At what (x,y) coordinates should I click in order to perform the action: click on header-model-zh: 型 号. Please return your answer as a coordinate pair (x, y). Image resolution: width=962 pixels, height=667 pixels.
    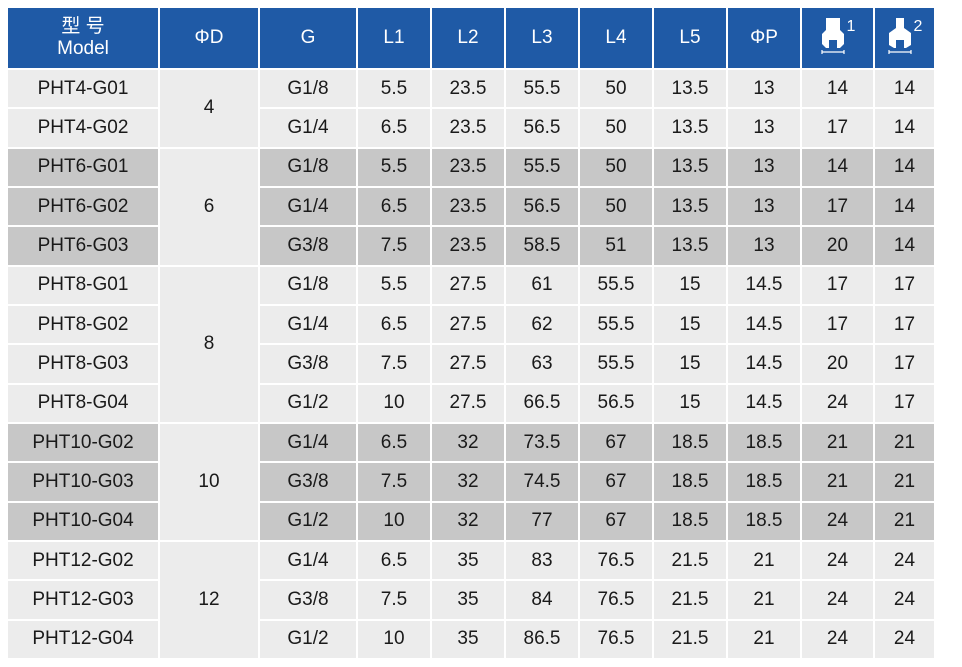
    Looking at the image, I should click on (83, 26).